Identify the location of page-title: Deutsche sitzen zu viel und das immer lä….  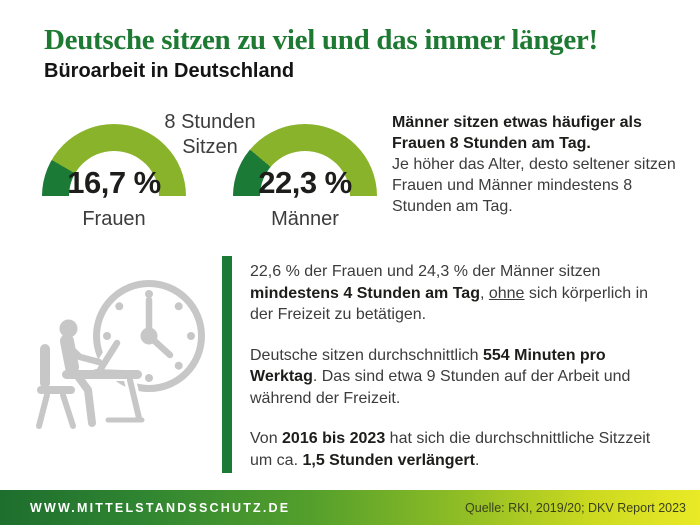
(321, 40).